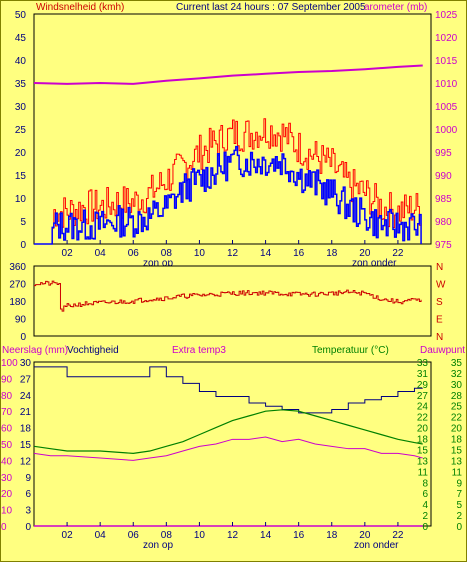 The height and width of the screenshot is (562, 467). Describe the element at coordinates (228, 431) in the screenshot. I see `temperature-series` at that location.